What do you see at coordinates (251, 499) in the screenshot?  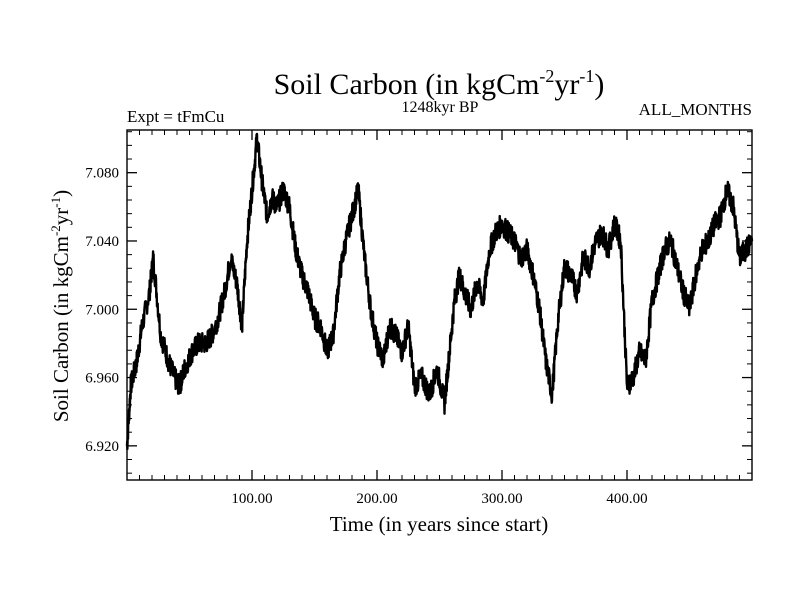 I see `x-tick-label: 100.00` at bounding box center [251, 499].